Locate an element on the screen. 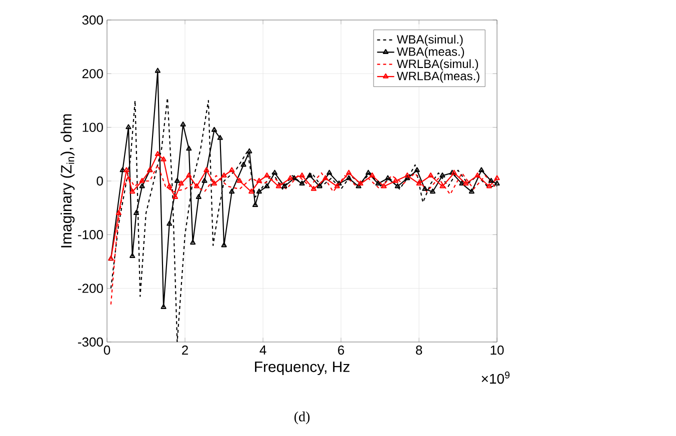  y-tick-label: 0 is located at coordinates (99, 181).